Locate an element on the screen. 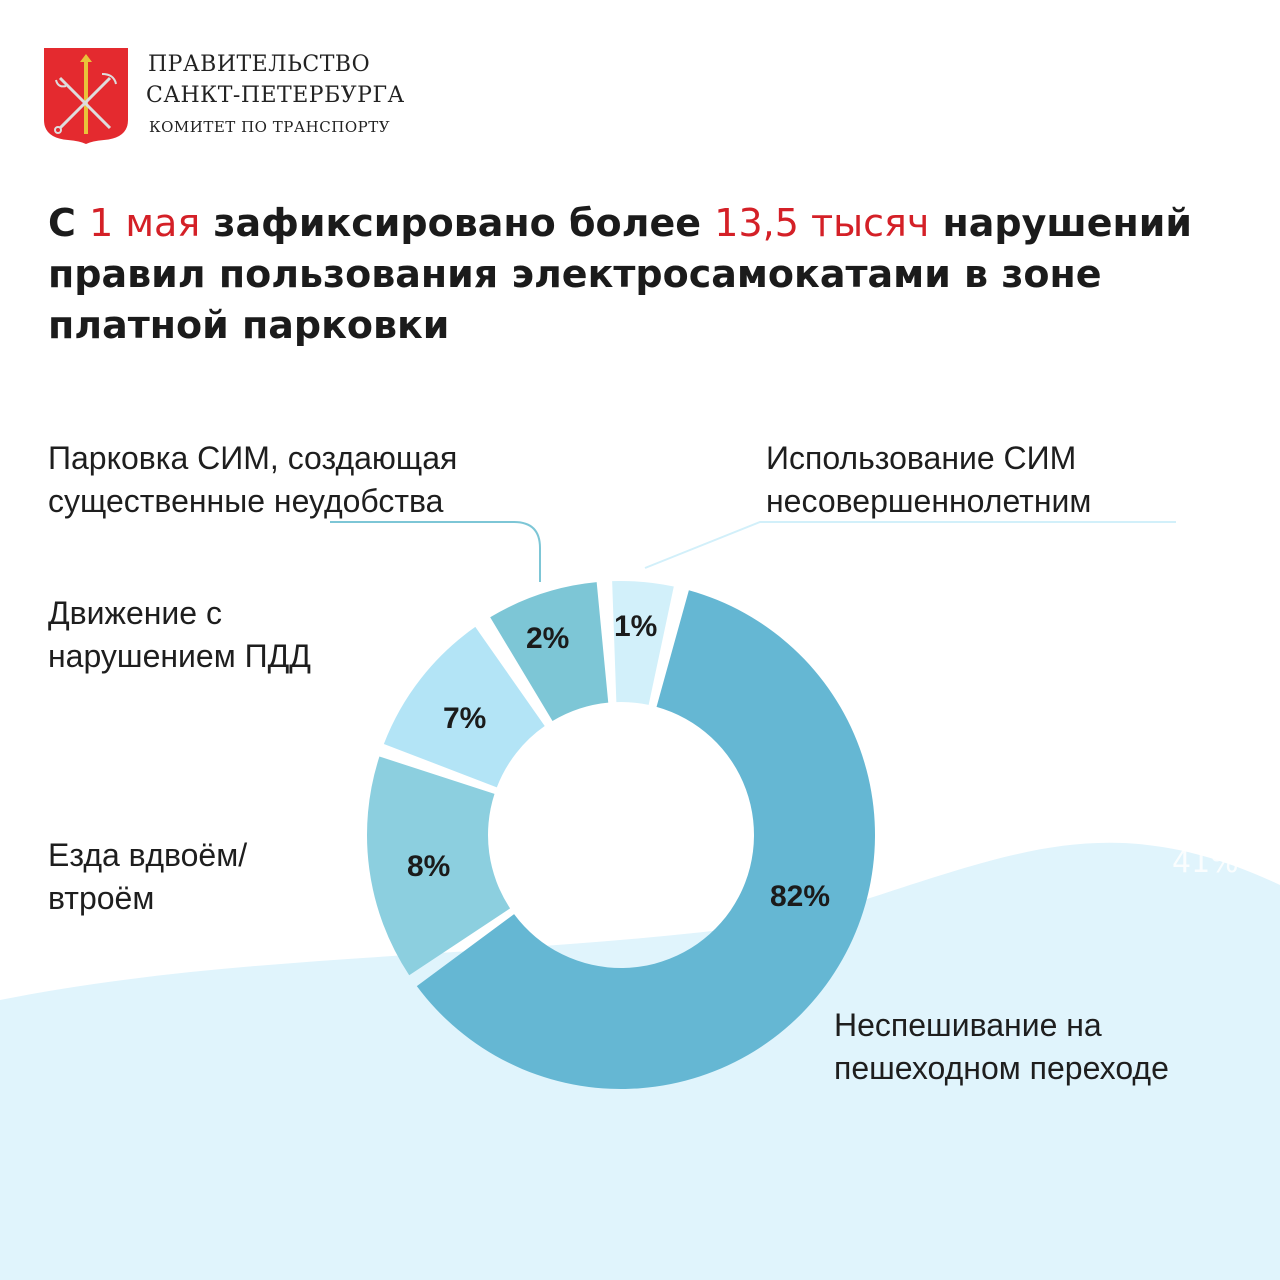 This screenshot has width=1280, height=1280. org-name-line2: САНКТ-ПЕТЕРБУРГА is located at coordinates (275, 95).